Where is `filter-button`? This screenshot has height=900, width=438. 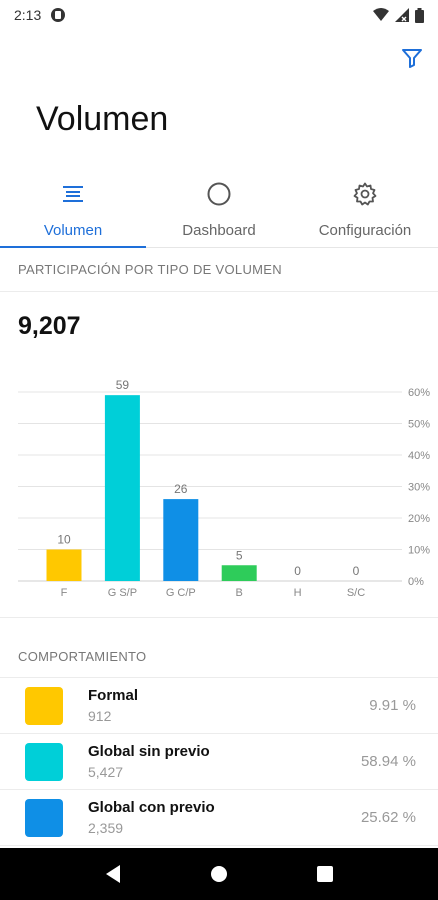 filter-button is located at coordinates (412, 58).